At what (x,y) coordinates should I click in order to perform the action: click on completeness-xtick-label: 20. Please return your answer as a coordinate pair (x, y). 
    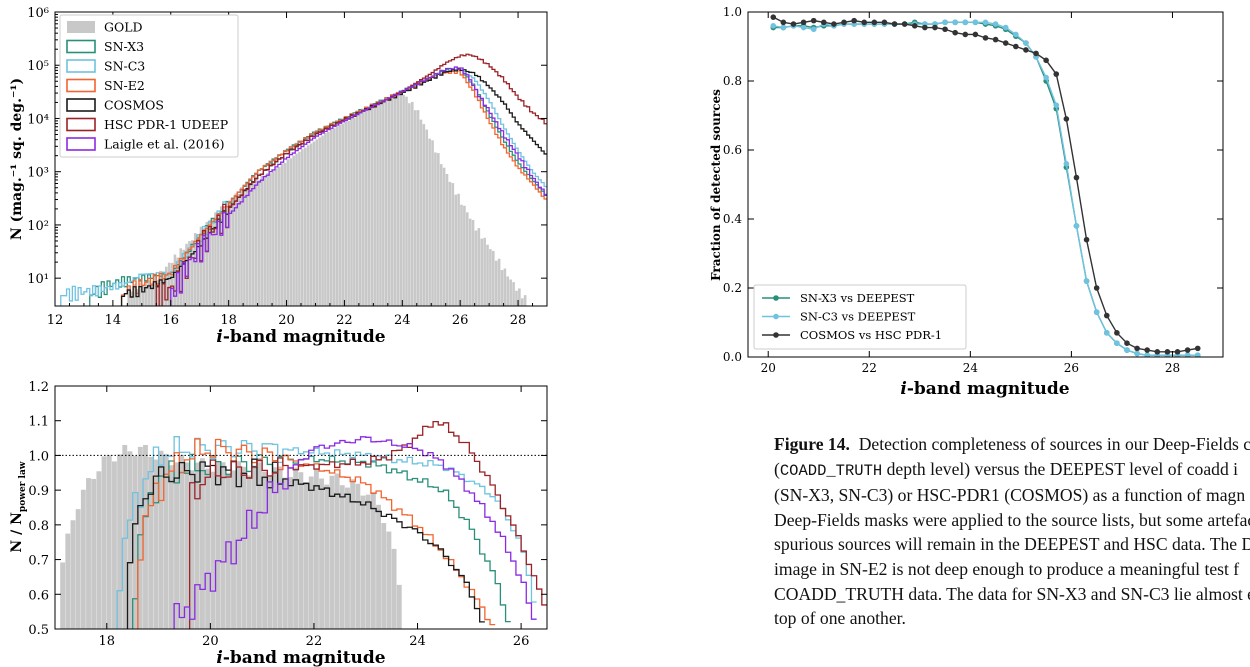
    Looking at the image, I should click on (768, 368).